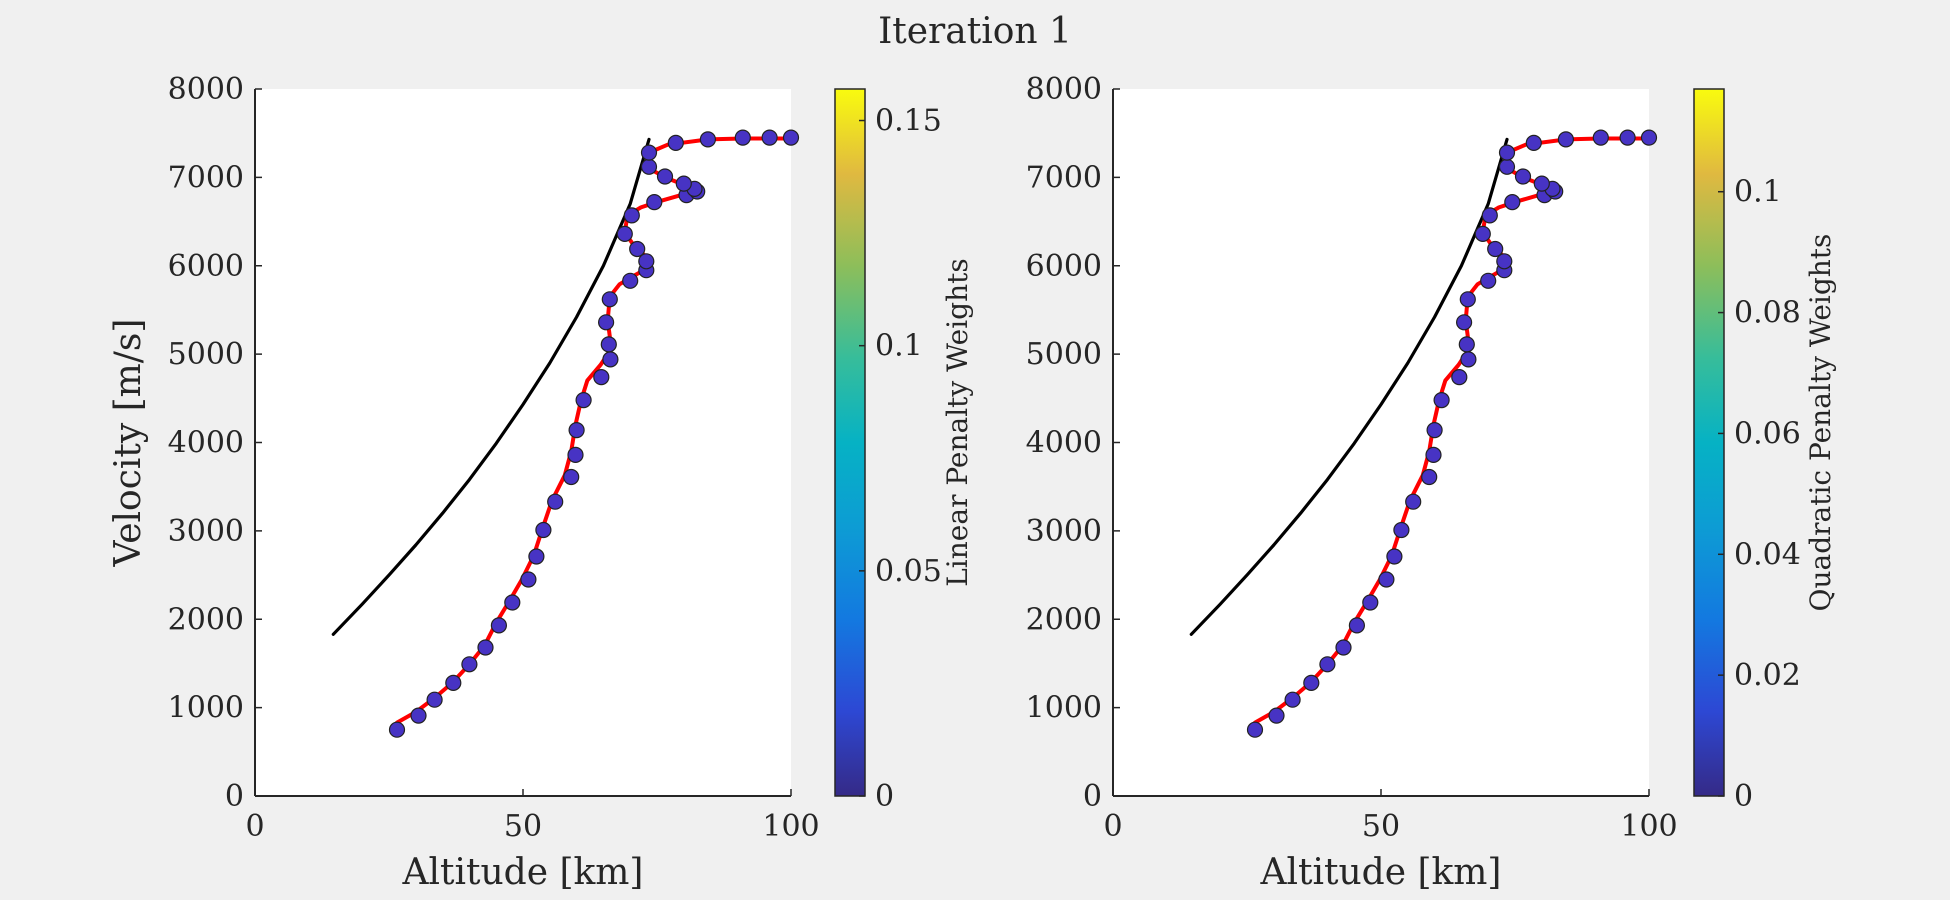 The width and height of the screenshot is (1950, 900). What do you see at coordinates (1767, 554) in the screenshot?
I see `colorbar-tick-label: 0.04` at bounding box center [1767, 554].